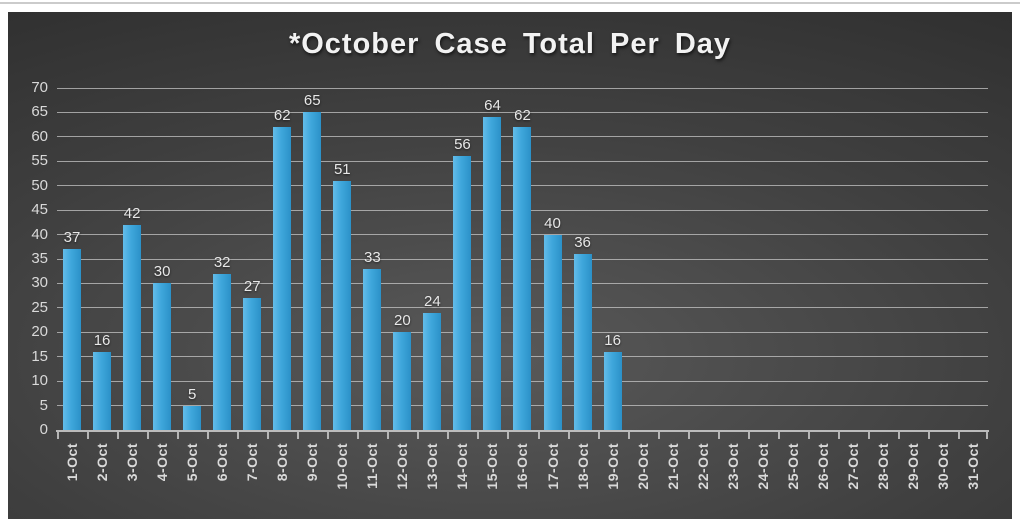 The height and width of the screenshot is (530, 1020). Describe the element at coordinates (132, 462) in the screenshot. I see `x-axis-label: 3-Oct` at that location.